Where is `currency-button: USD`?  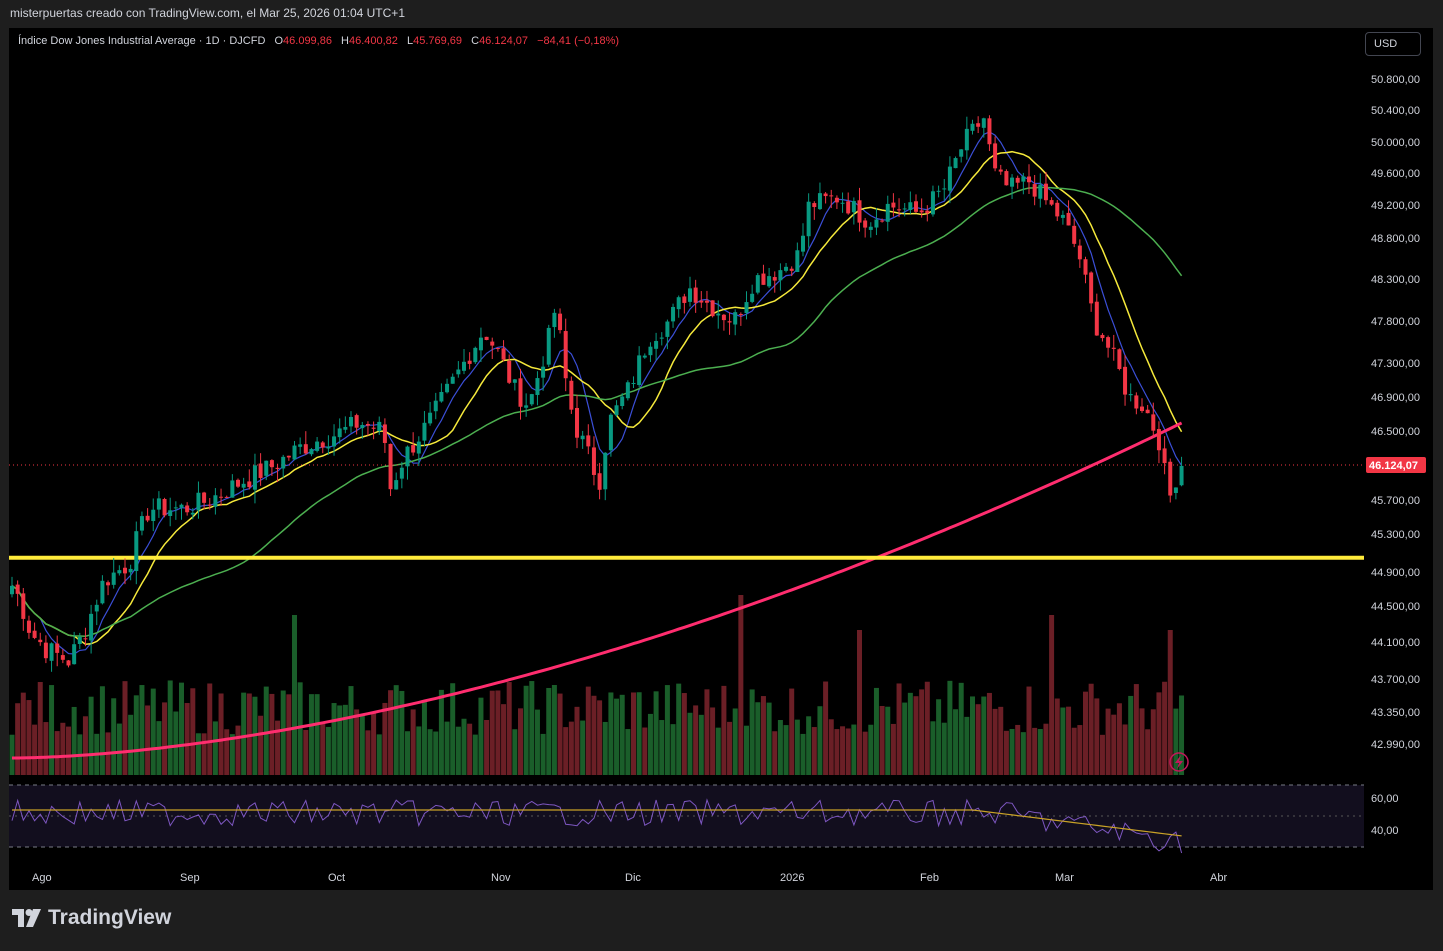
currency-button: USD is located at coordinates (1393, 44).